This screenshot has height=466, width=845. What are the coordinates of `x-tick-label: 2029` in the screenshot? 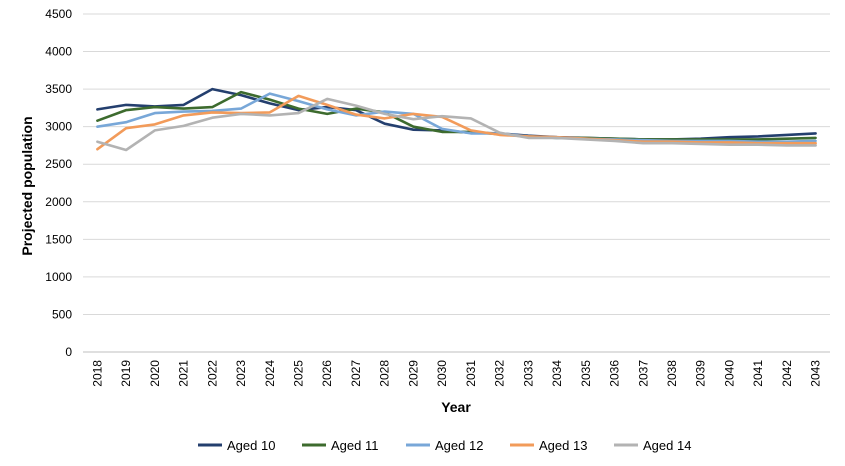 It's located at (413, 373).